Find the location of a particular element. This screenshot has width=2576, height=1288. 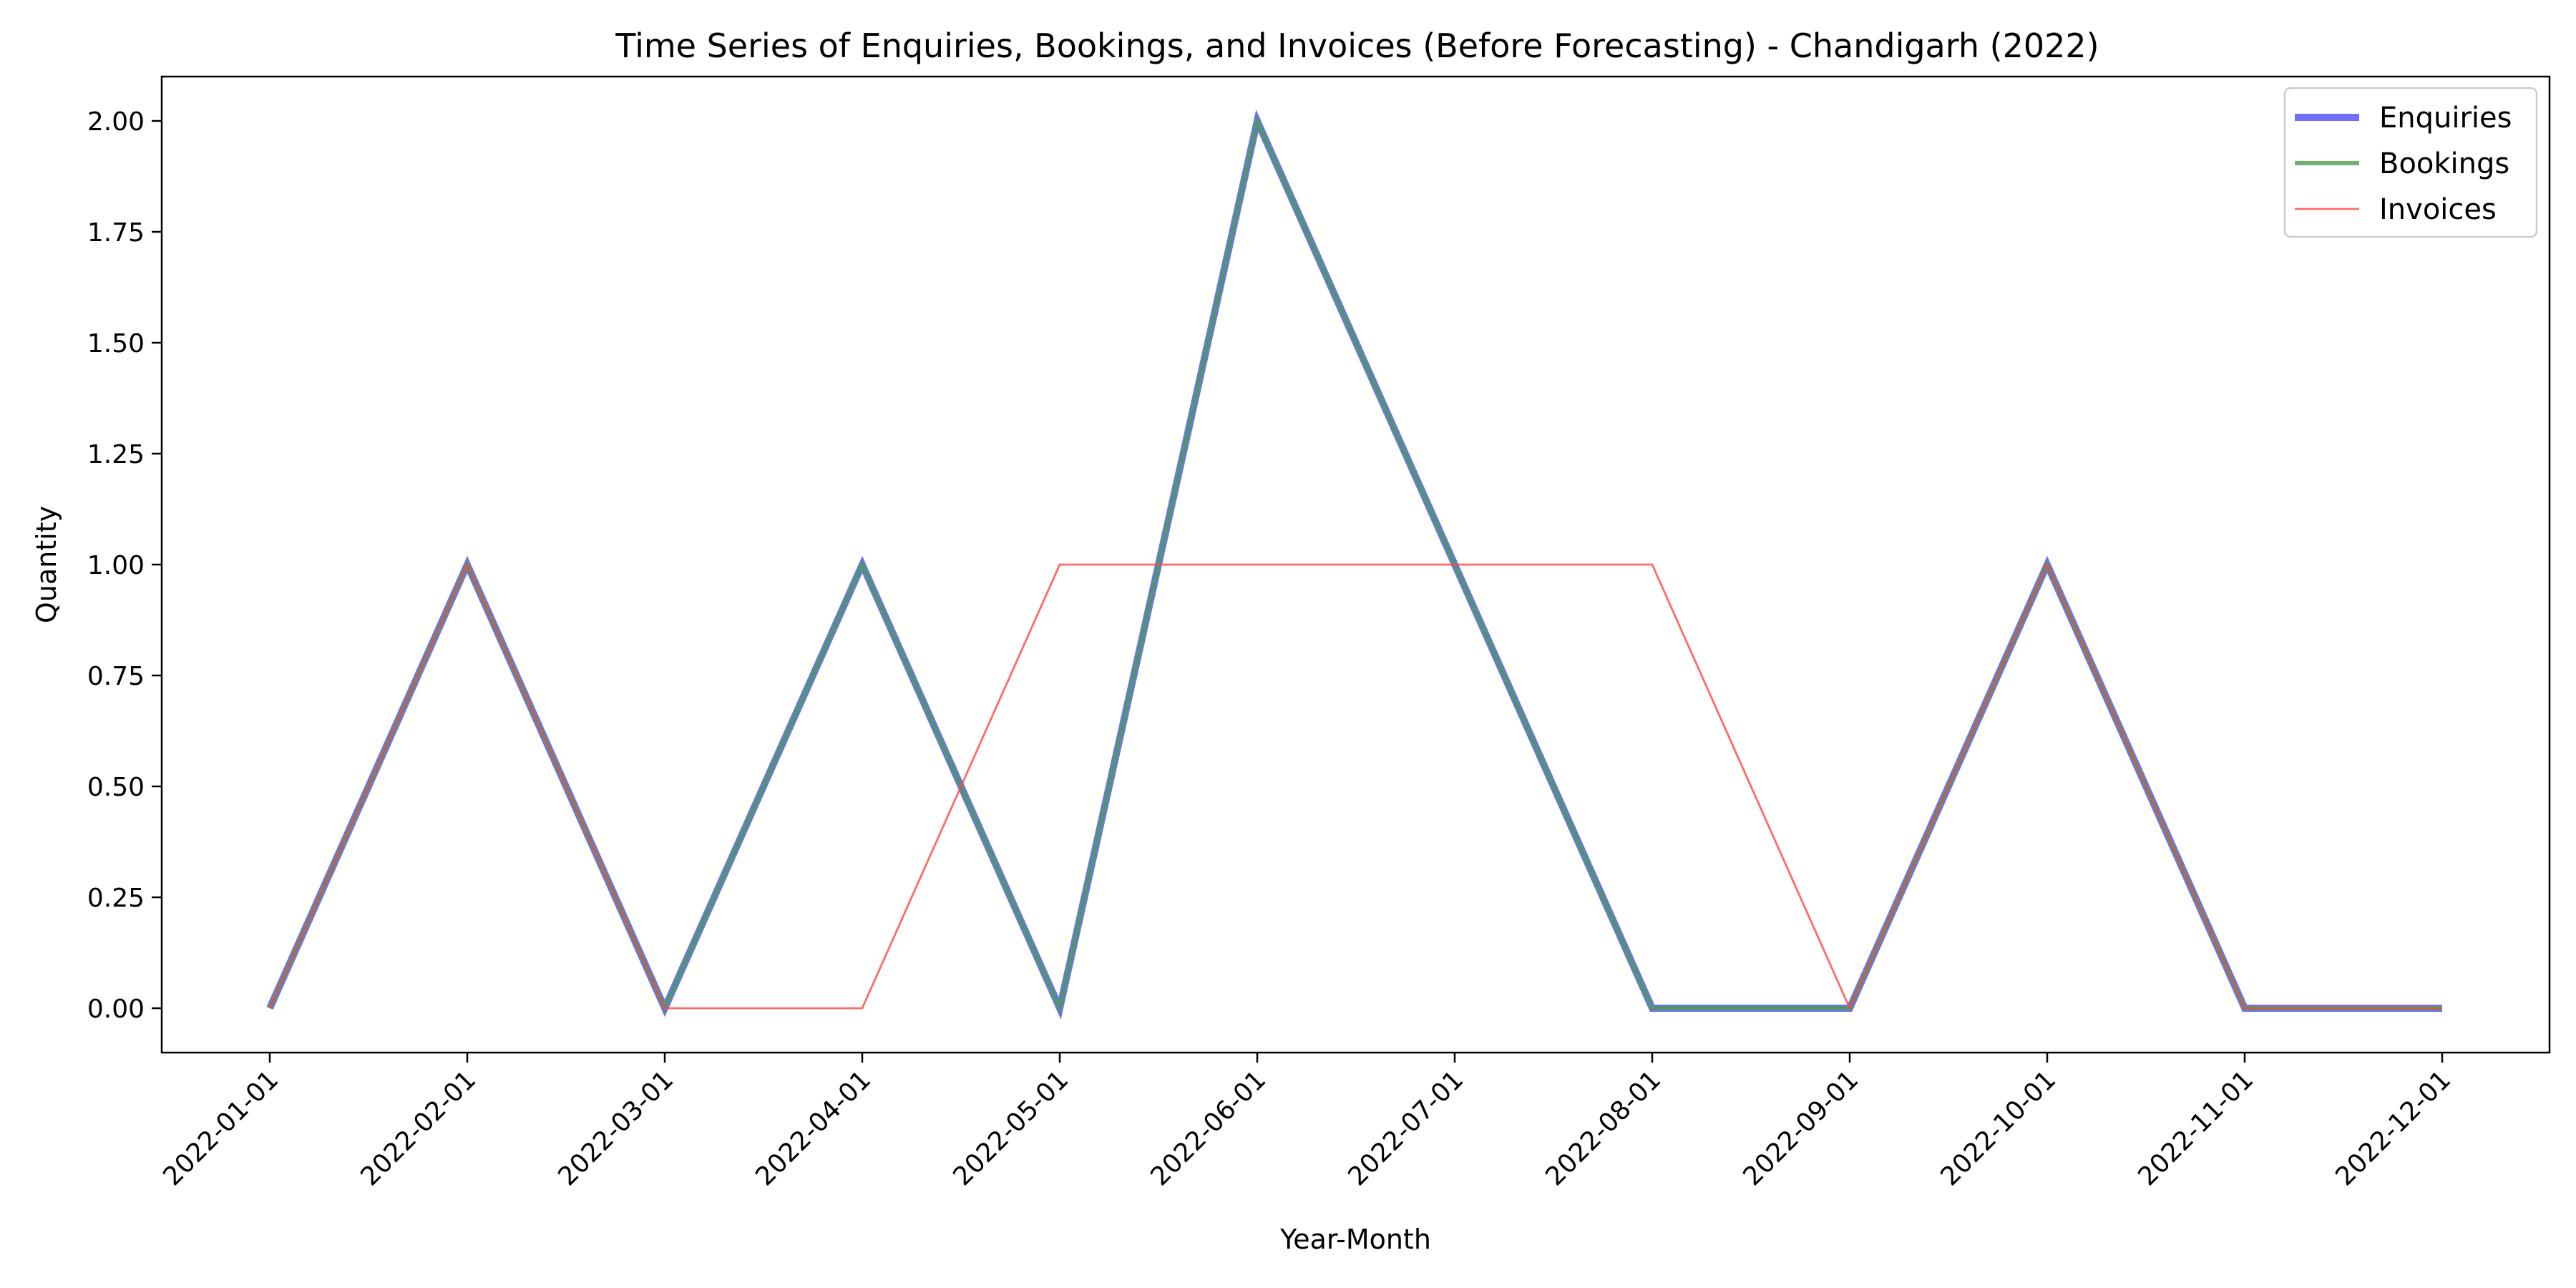

y-tick-label: 0.75 is located at coordinates (116, 676).